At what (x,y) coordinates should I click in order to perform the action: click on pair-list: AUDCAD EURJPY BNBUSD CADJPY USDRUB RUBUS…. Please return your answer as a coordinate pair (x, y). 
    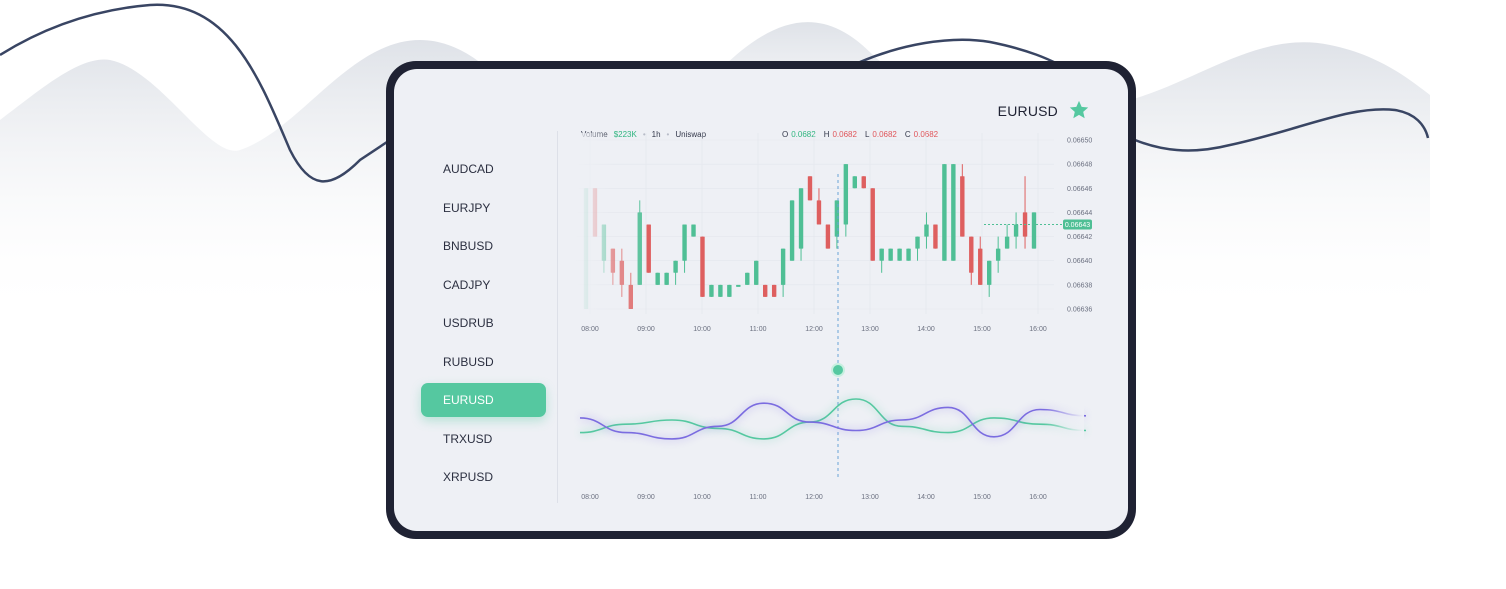
    Looking at the image, I should click on (483, 328).